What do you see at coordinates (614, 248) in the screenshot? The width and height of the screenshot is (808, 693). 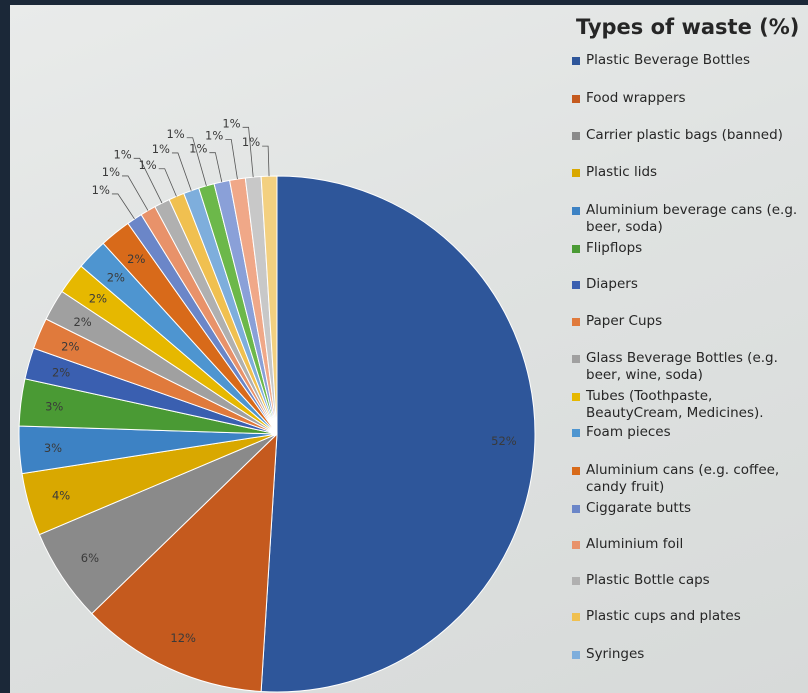 I see `legend-label: Flipflops` at bounding box center [614, 248].